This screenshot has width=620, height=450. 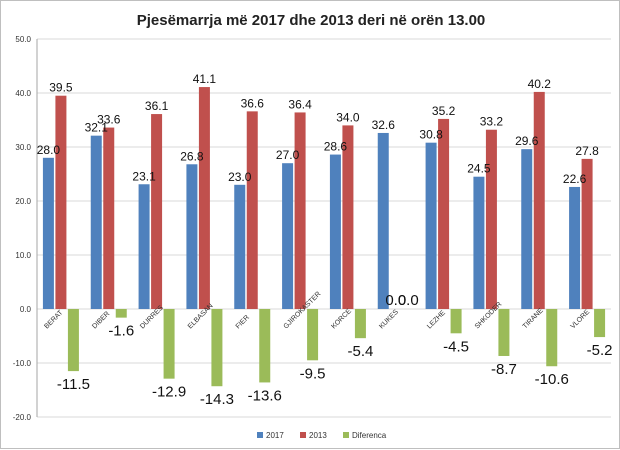 What do you see at coordinates (216, 347) in the screenshot?
I see `bar-elbasan-diferenca` at bounding box center [216, 347].